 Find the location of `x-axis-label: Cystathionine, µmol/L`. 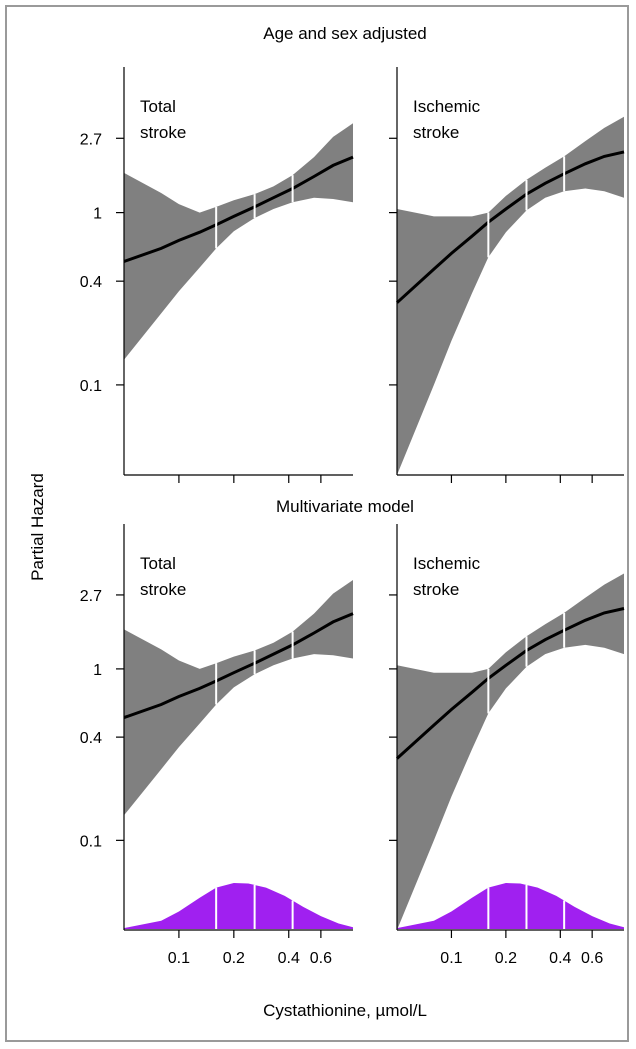

x-axis-label: Cystathionine, µmol/L is located at coordinates (345, 1010).